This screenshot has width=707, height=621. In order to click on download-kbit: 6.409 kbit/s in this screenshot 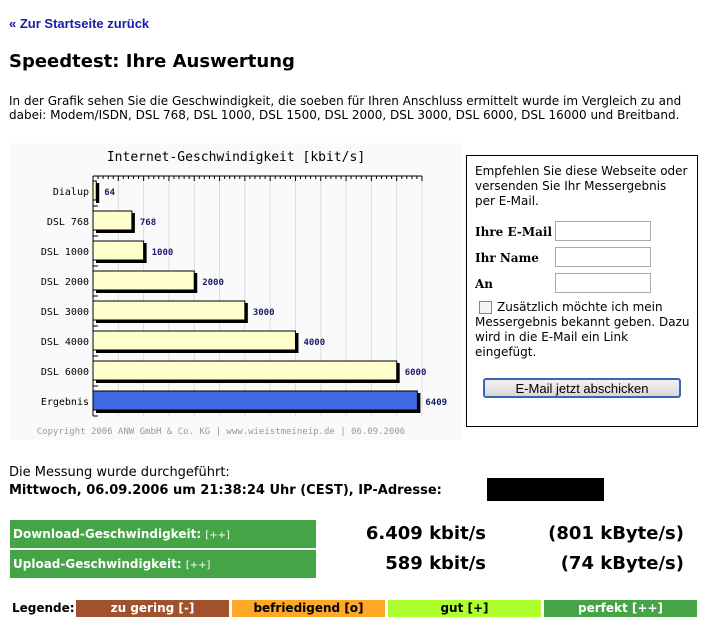, I will do `click(425, 533)`.